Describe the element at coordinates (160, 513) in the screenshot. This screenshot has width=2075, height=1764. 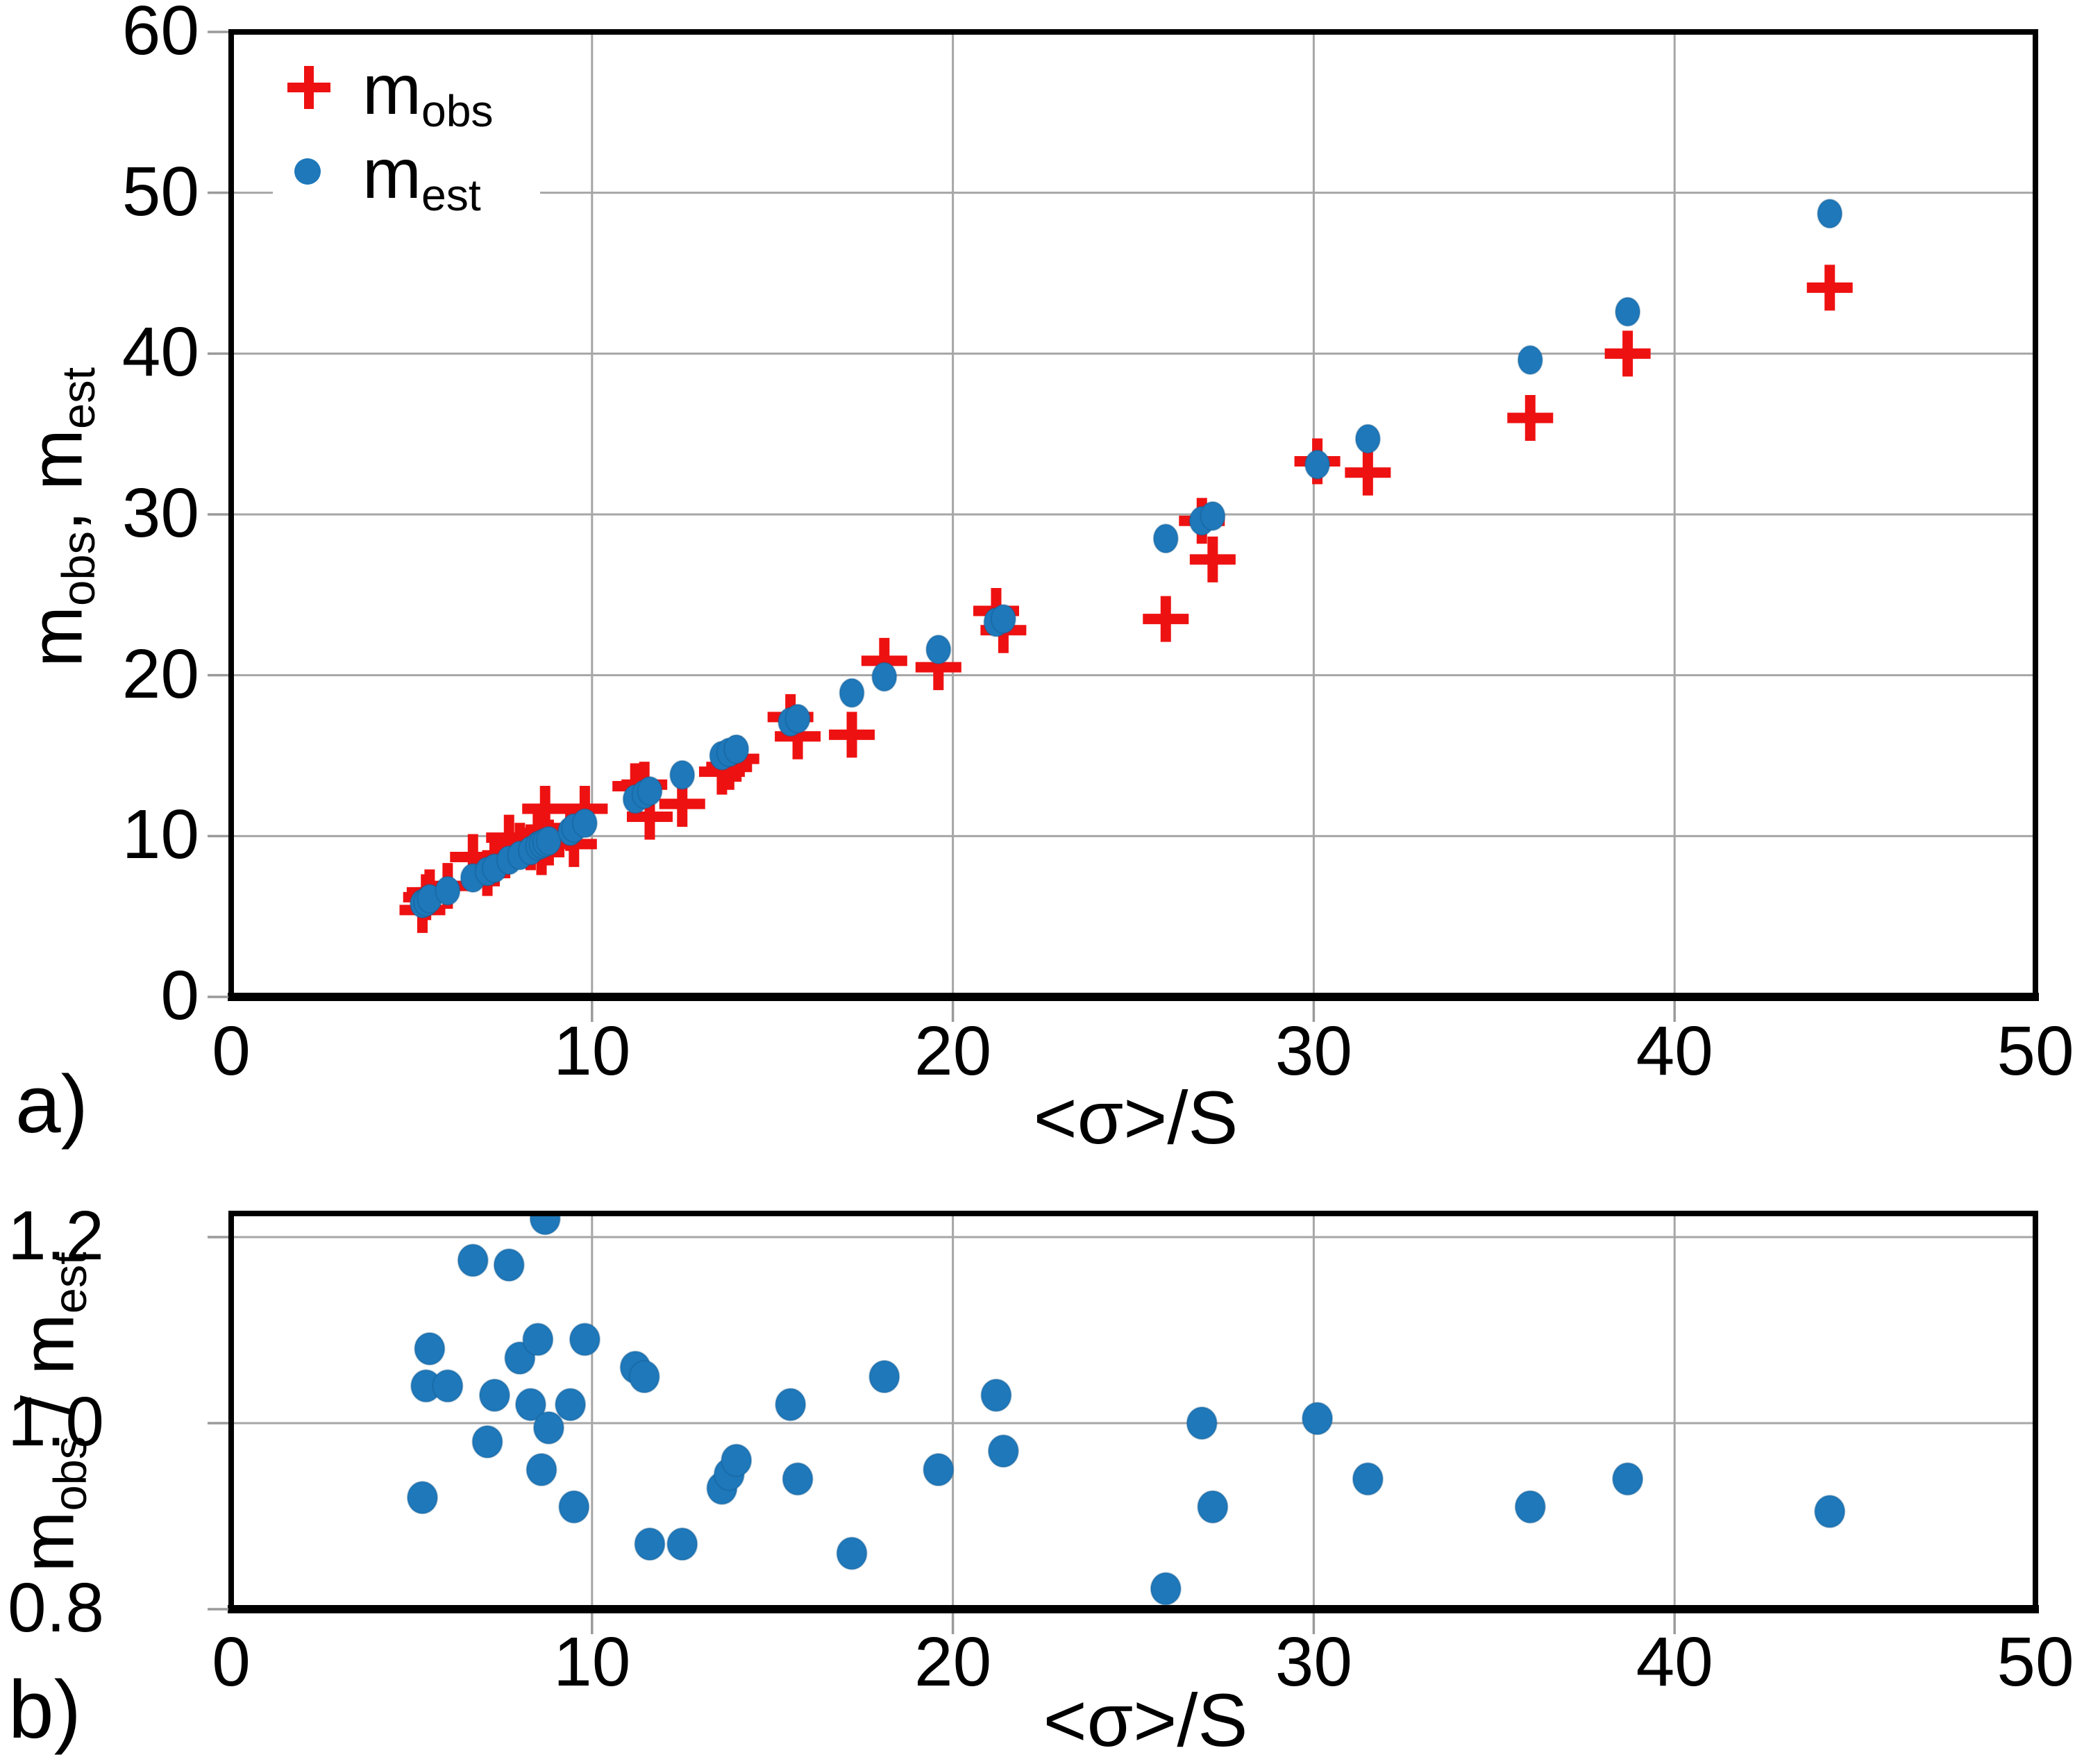
I see `panel-a-ytick-30: 30` at that location.